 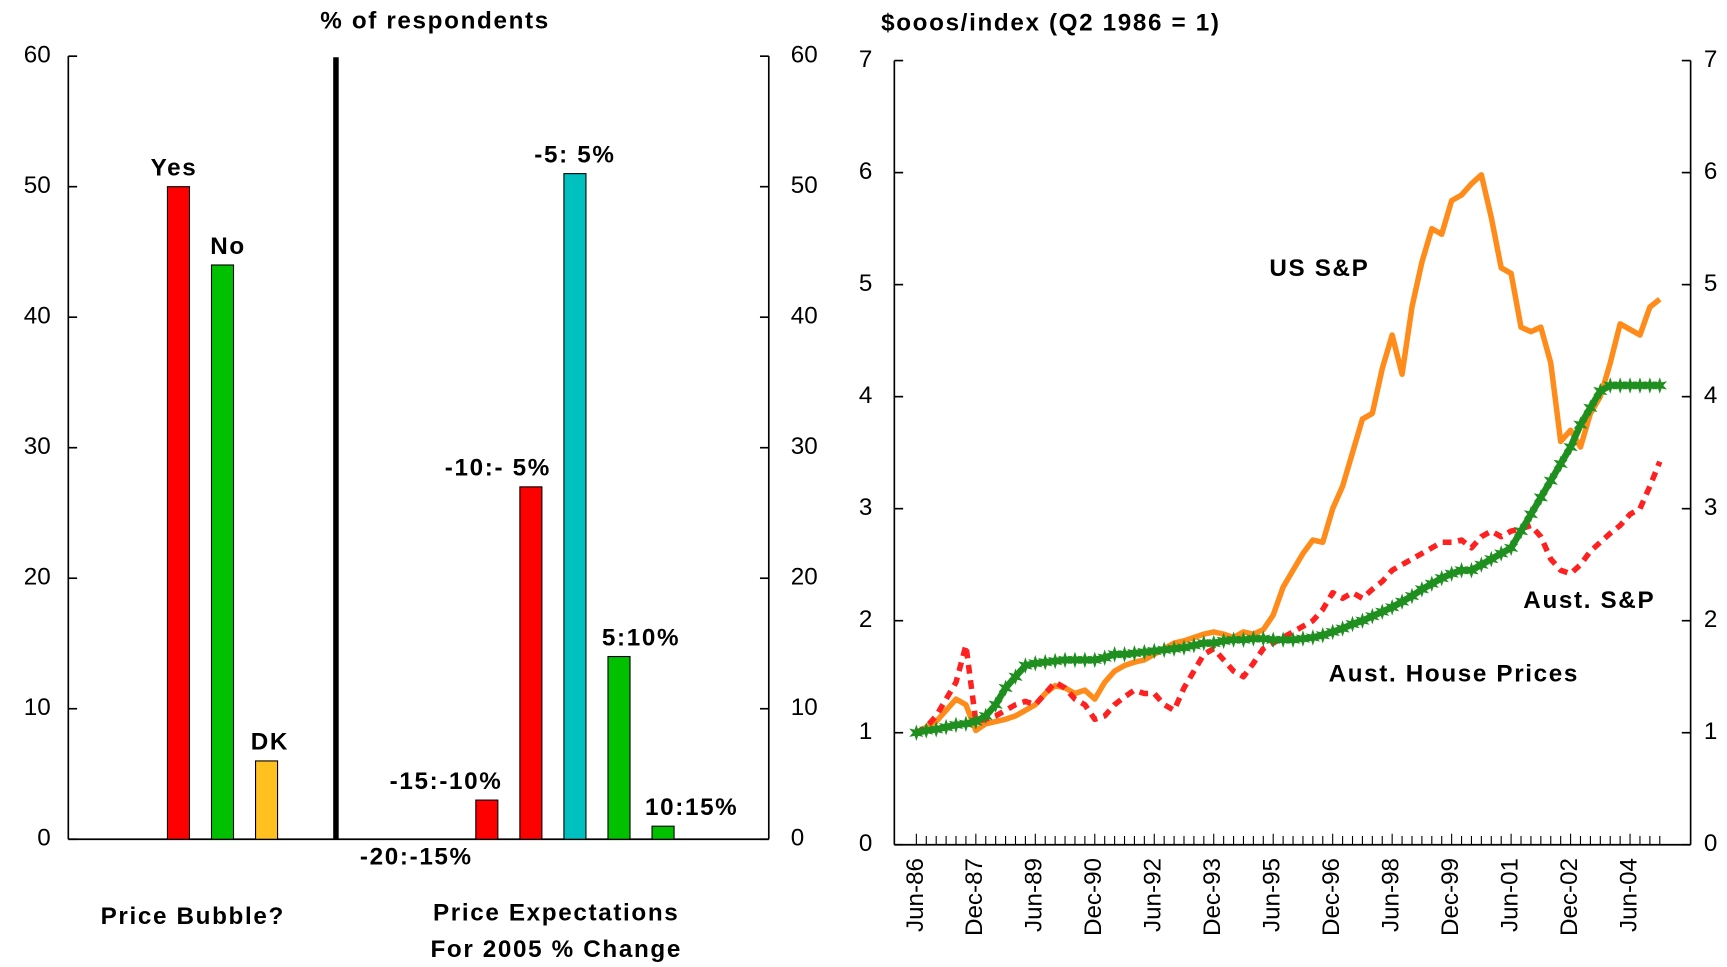 What do you see at coordinates (1034, 895) in the screenshot?
I see `x-tick-label: Jun-89` at bounding box center [1034, 895].